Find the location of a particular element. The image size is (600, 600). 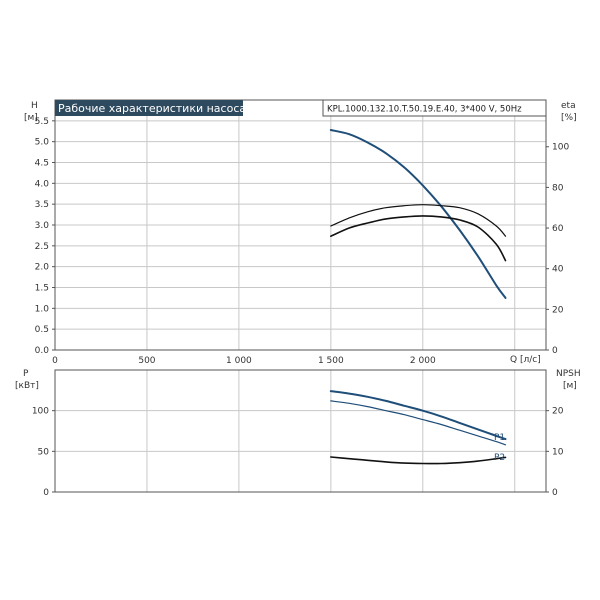

top-series-2-curve is located at coordinates (418, 220).